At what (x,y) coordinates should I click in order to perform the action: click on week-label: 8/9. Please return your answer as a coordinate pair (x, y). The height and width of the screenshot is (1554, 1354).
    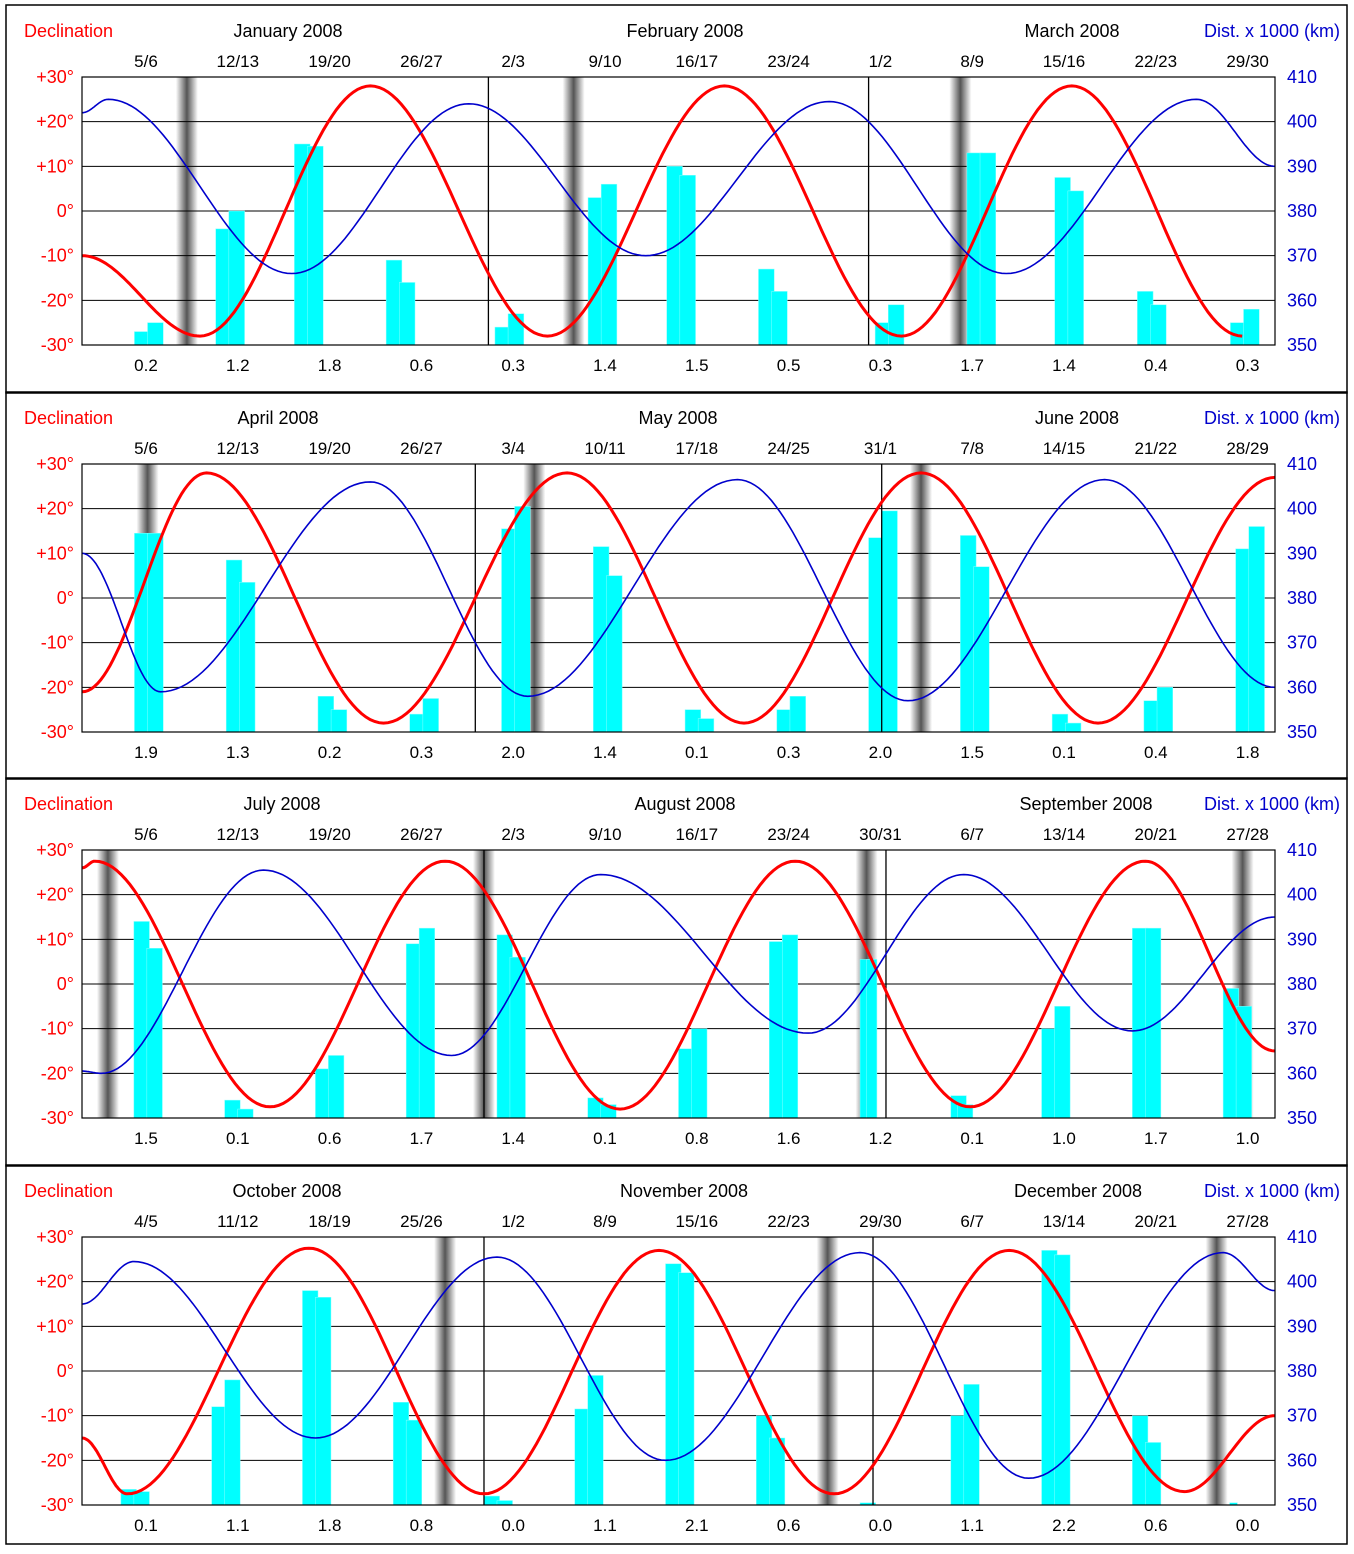
    Looking at the image, I should click on (605, 1221).